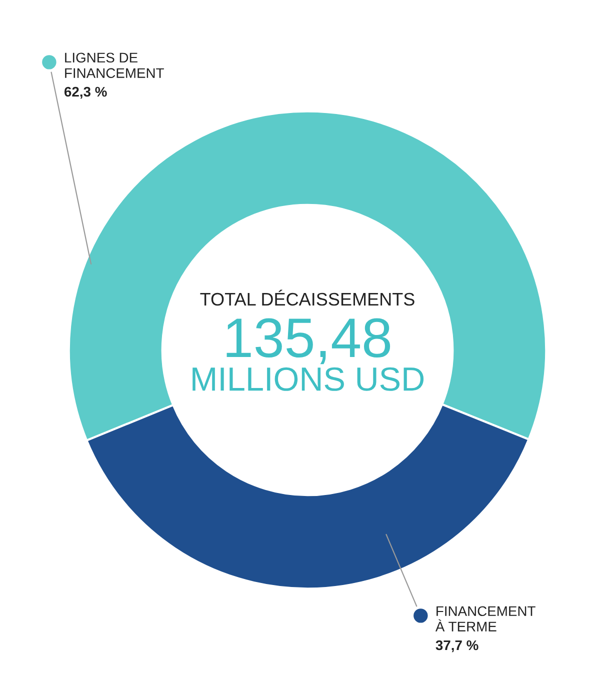  I want to click on text: MILLIONS USD, so click(308, 379).